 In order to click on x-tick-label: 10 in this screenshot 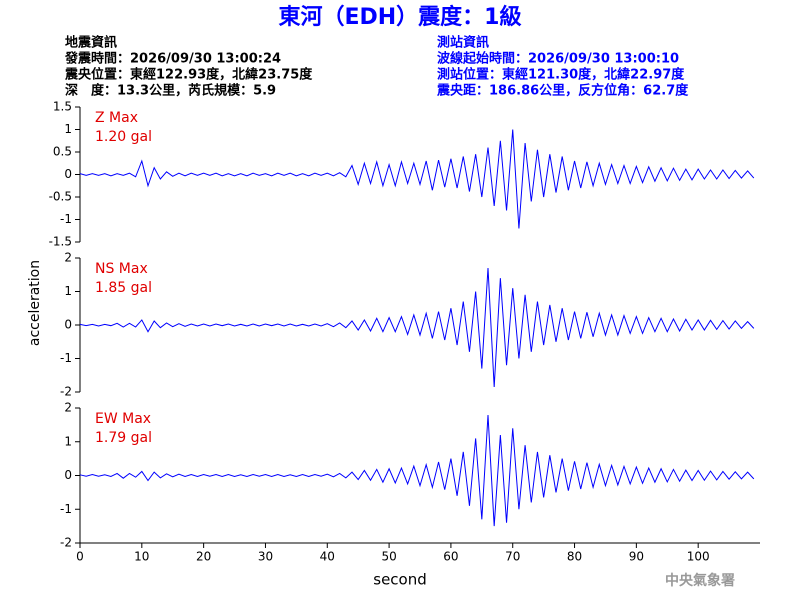, I will do `click(141, 557)`.